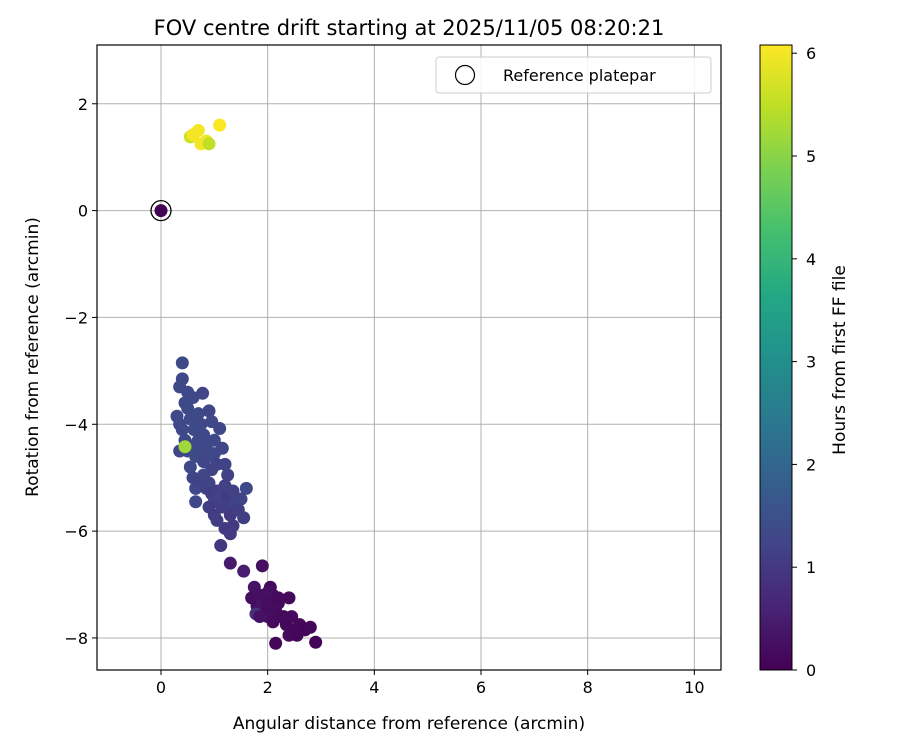  What do you see at coordinates (804, 362) in the screenshot?
I see `colorbar-ticks: 0 1 2 3 4 5 6` at bounding box center [804, 362].